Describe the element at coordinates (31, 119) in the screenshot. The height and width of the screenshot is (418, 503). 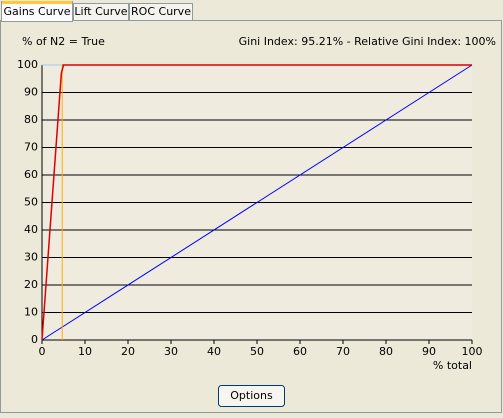
I see `y-tick-label: 80` at that location.